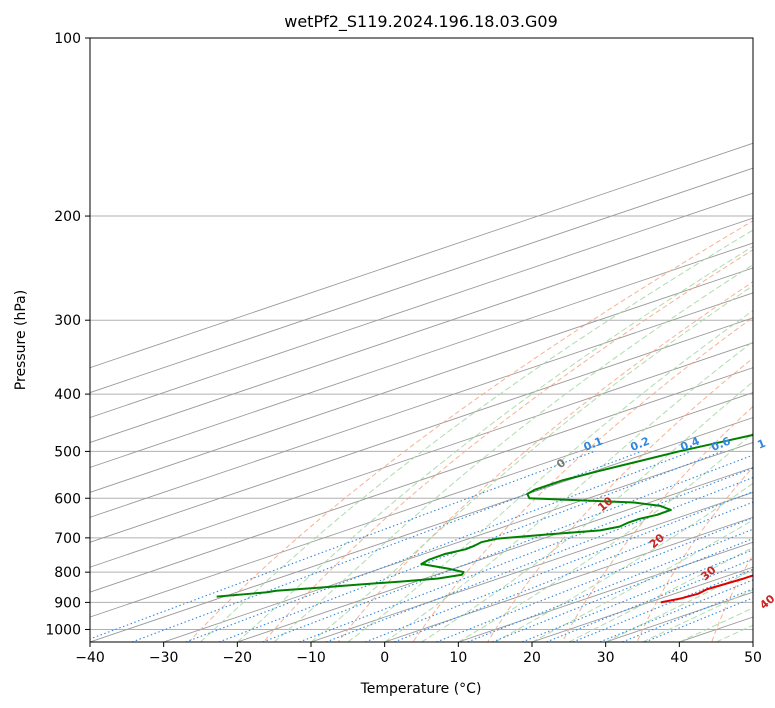  Describe the element at coordinates (67, 395) in the screenshot. I see `y-tick-label: 400` at that location.